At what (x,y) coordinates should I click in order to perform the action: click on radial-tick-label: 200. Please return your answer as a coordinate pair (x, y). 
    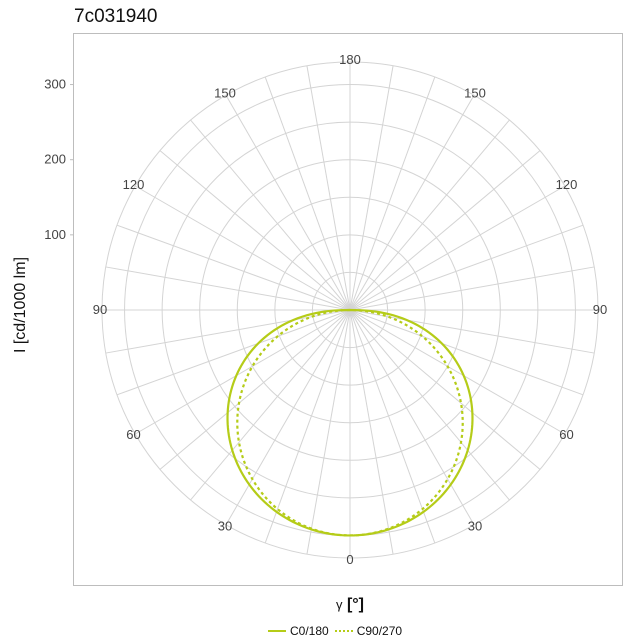
    Looking at the image, I should click on (55, 159).